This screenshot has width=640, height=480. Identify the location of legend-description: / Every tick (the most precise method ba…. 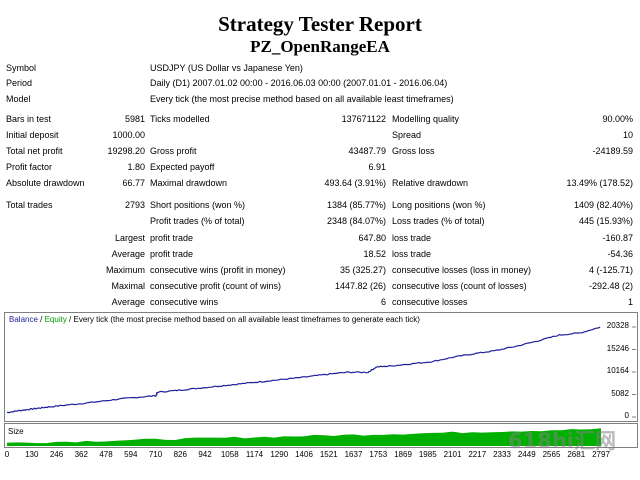
(243, 319).